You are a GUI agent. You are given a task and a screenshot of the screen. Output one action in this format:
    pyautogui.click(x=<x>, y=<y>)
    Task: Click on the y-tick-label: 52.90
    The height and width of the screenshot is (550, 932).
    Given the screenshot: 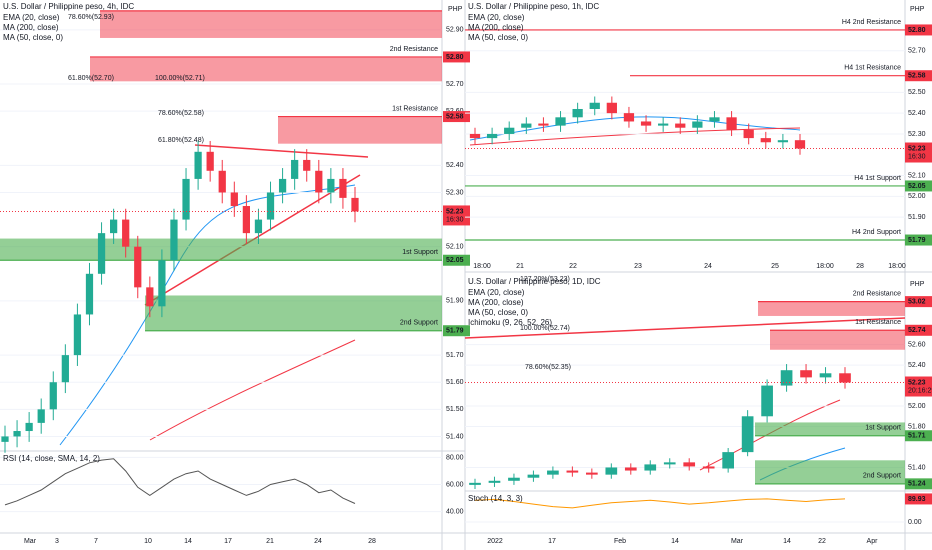 What is the action you would take?
    pyautogui.click(x=455, y=30)
    